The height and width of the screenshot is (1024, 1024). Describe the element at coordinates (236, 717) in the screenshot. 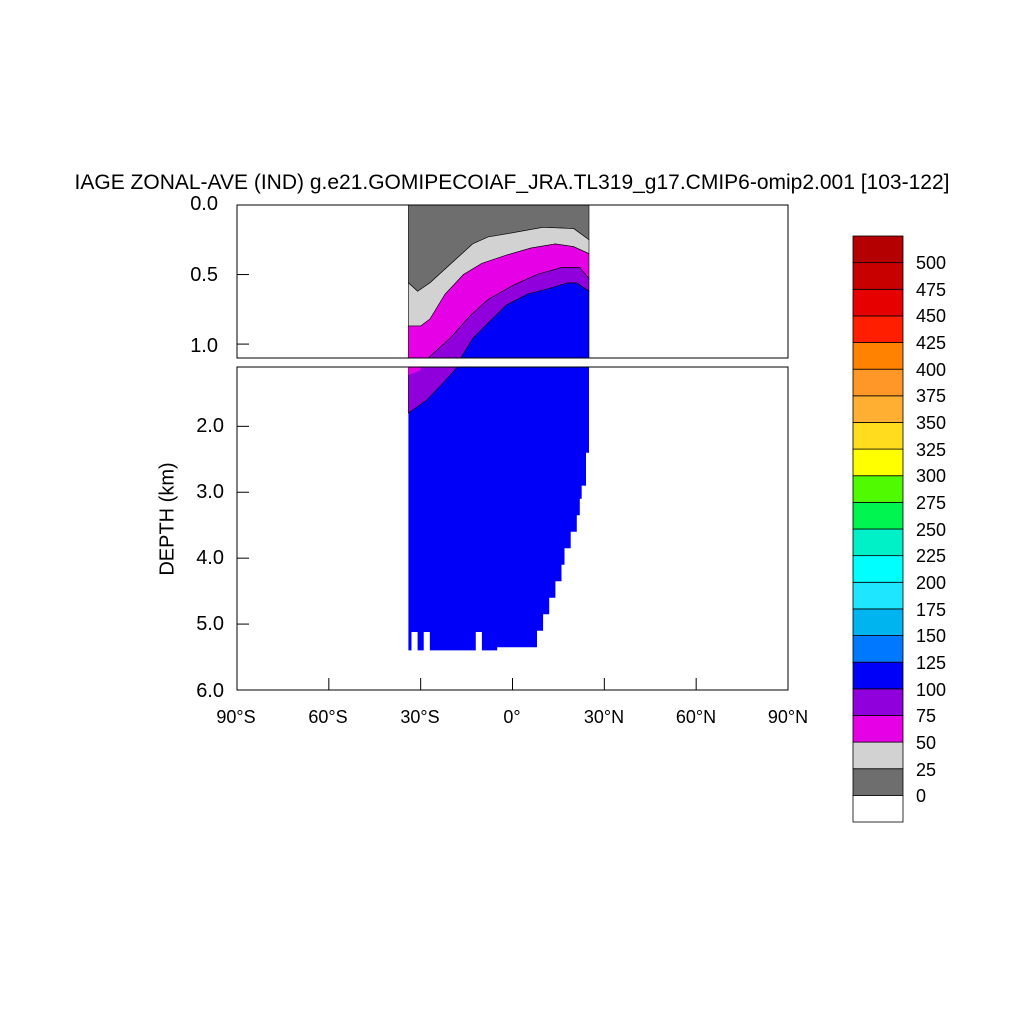

I see `x-tick-label-90s: 90°S` at that location.